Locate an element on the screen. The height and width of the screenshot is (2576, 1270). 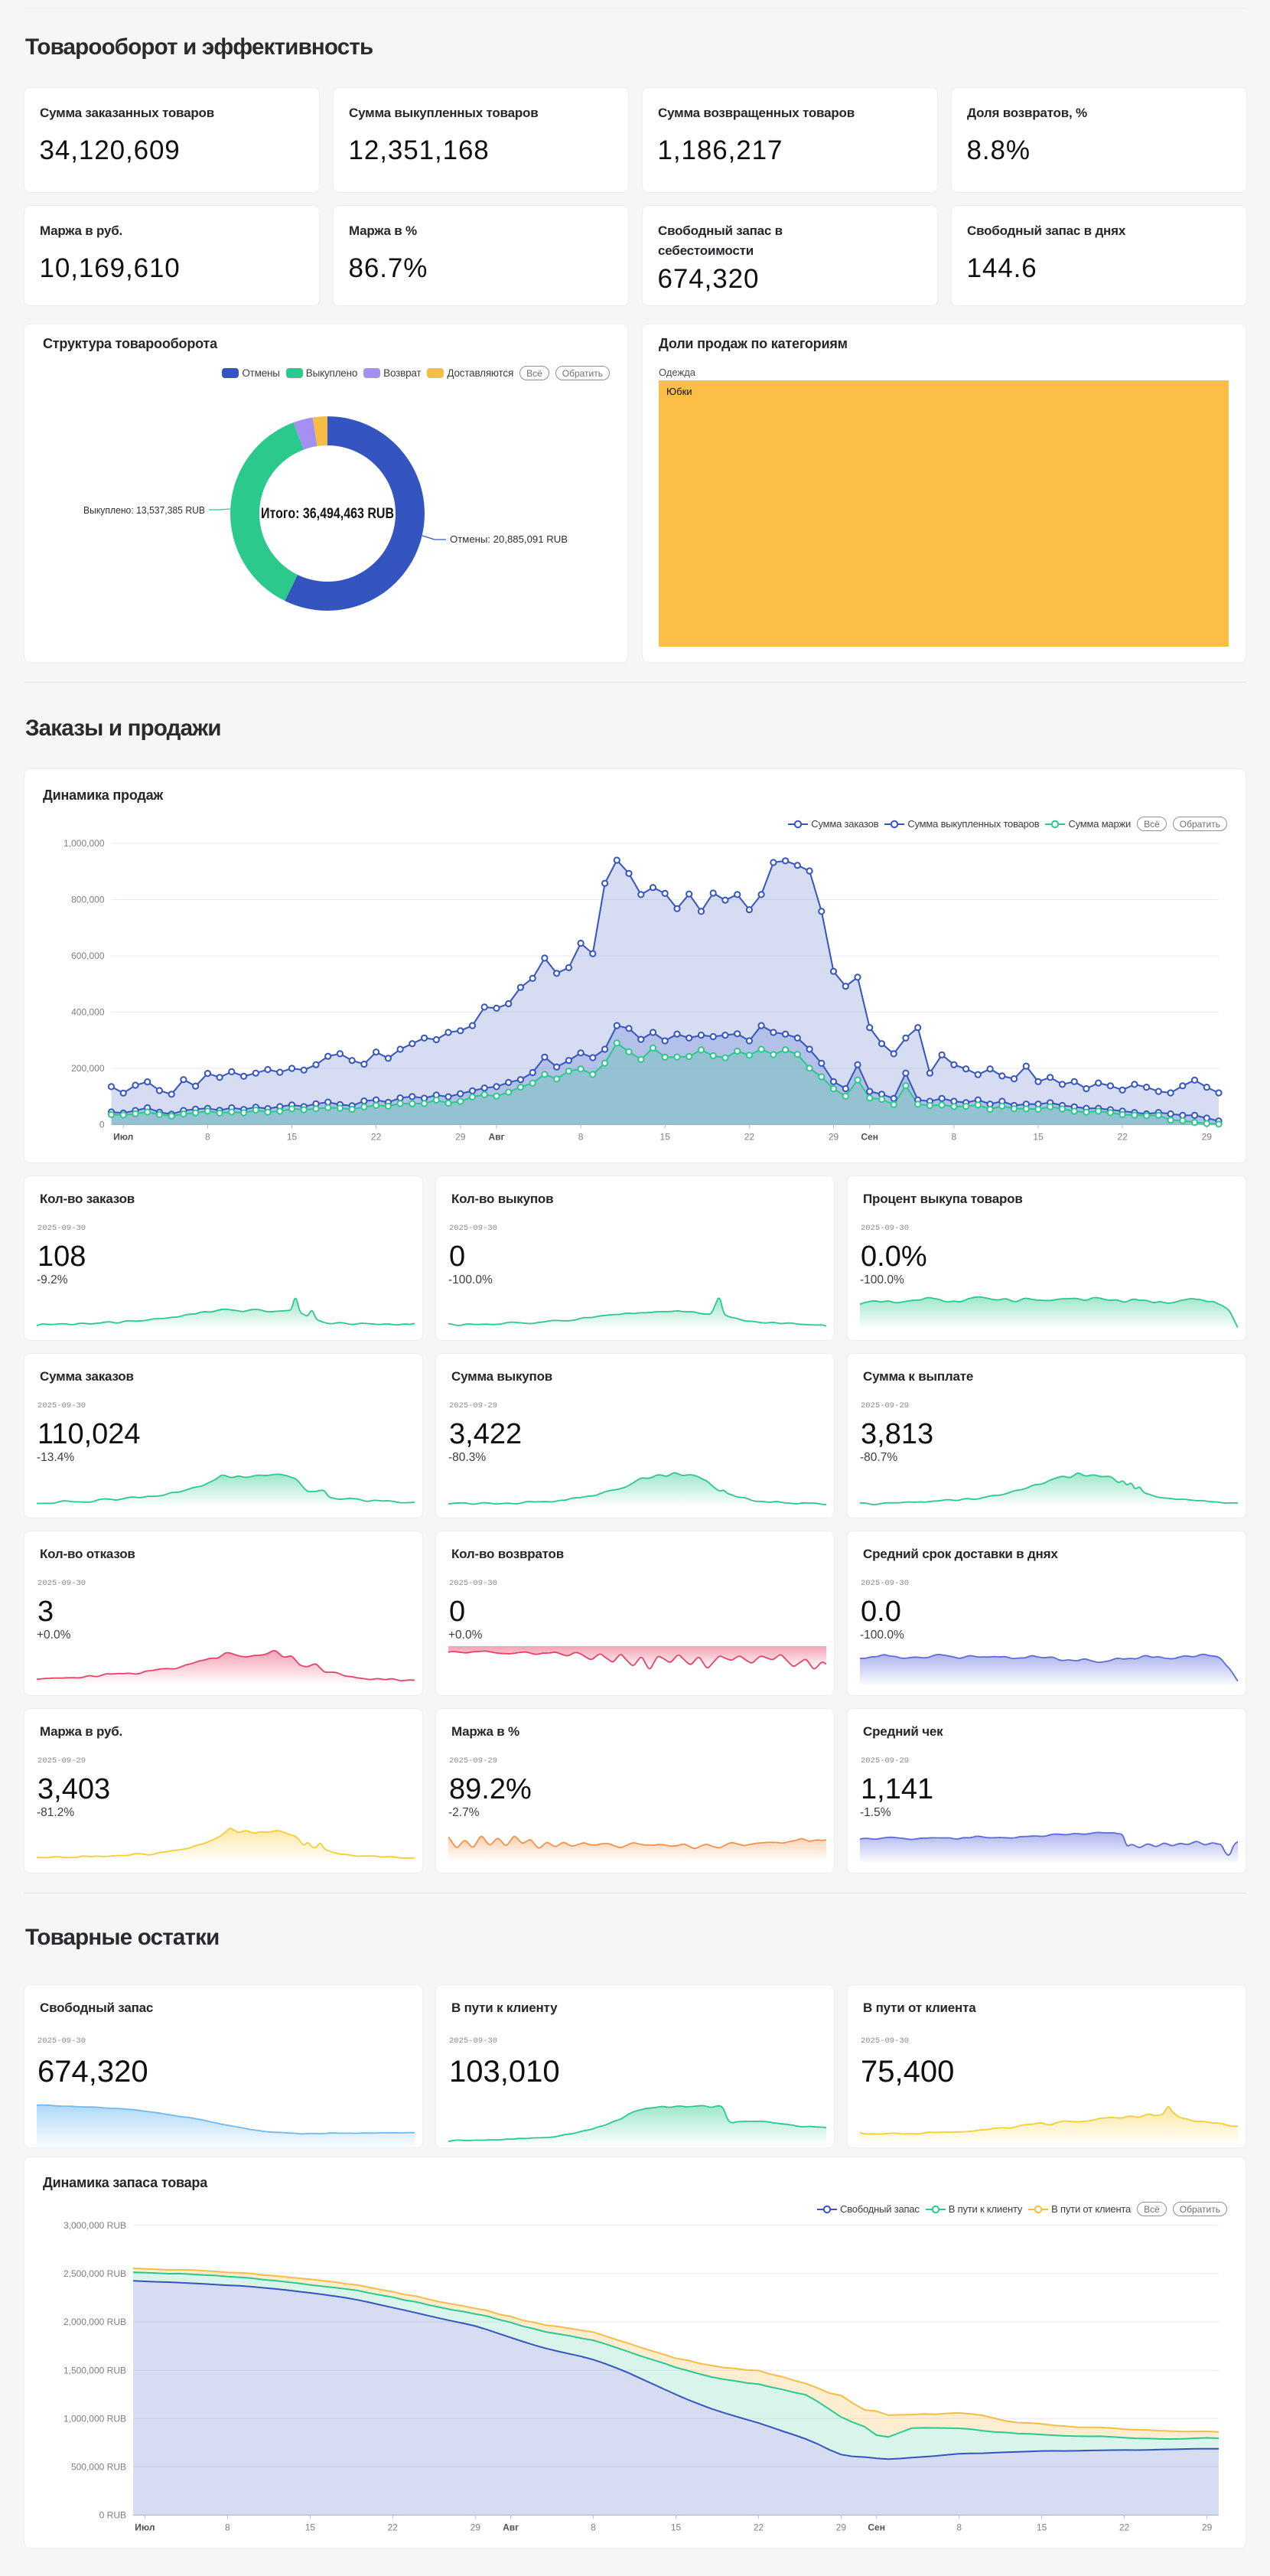
svg-text: 200,000 is located at coordinates (88, 1068).